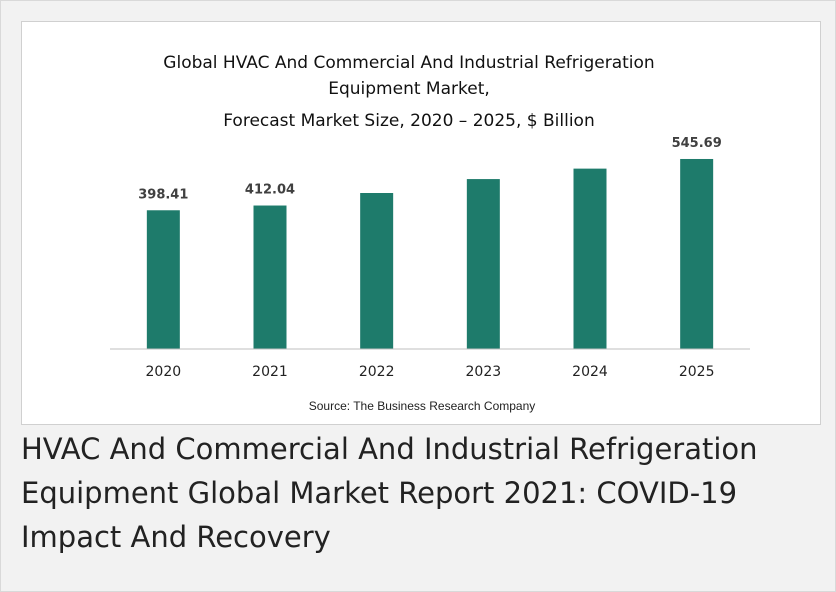  Describe the element at coordinates (422, 406) in the screenshot. I see `source-credit: Source: The Business Research Company` at that location.